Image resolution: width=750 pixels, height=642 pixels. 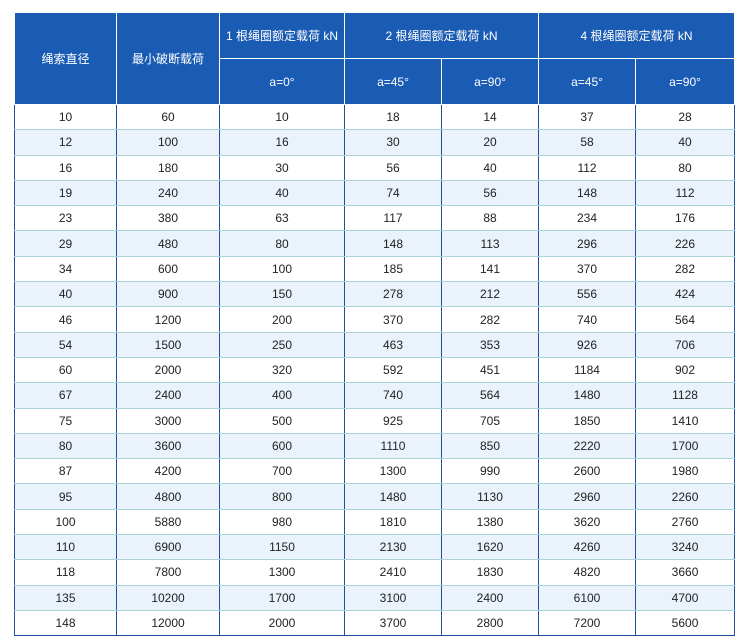 What do you see at coordinates (393, 269) in the screenshot?
I see `table-cell: 185` at bounding box center [393, 269].